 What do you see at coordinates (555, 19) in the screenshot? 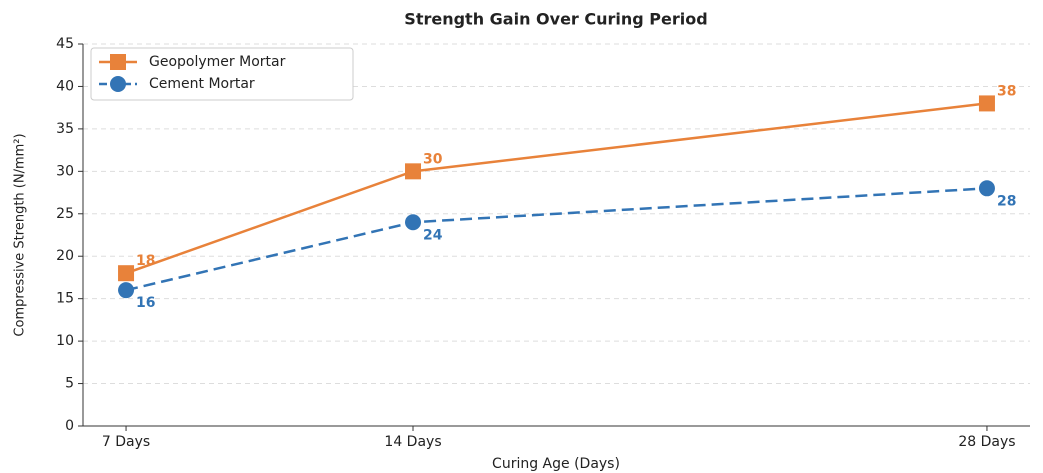
I see `chart-title: Strength Gain Over Curing Period` at bounding box center [555, 19].